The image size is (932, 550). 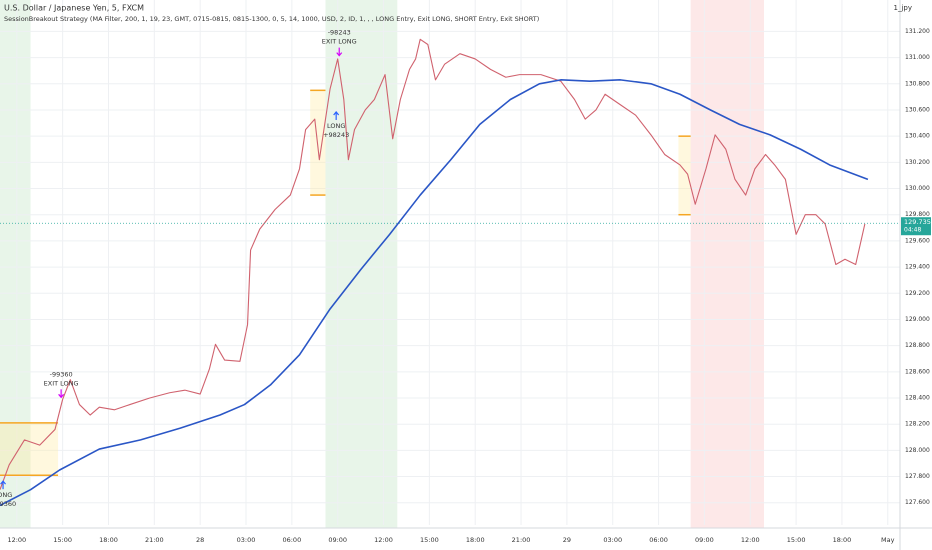 What do you see at coordinates (74, 8) in the screenshot?
I see `chart-title: U.S. Dollar / Japanese Yen, 5, FXCM` at bounding box center [74, 8].